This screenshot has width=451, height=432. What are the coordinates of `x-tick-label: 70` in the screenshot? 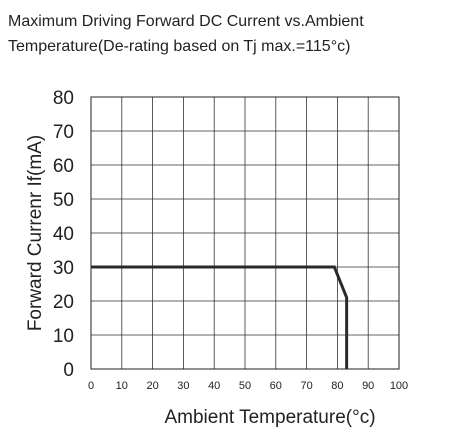 It's located at (306, 386).